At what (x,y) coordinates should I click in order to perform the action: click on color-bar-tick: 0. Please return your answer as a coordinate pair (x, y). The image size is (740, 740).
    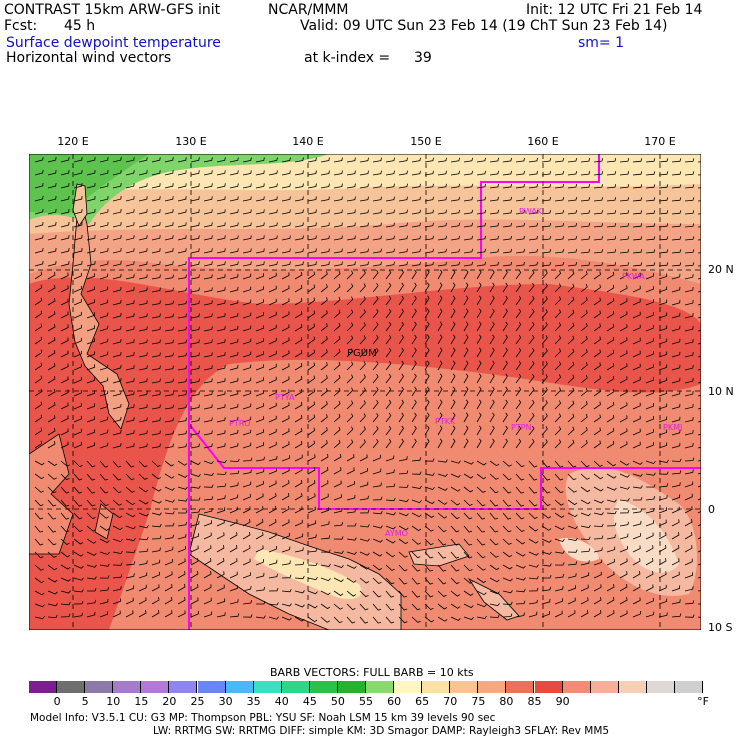
    Looking at the image, I should click on (57, 701).